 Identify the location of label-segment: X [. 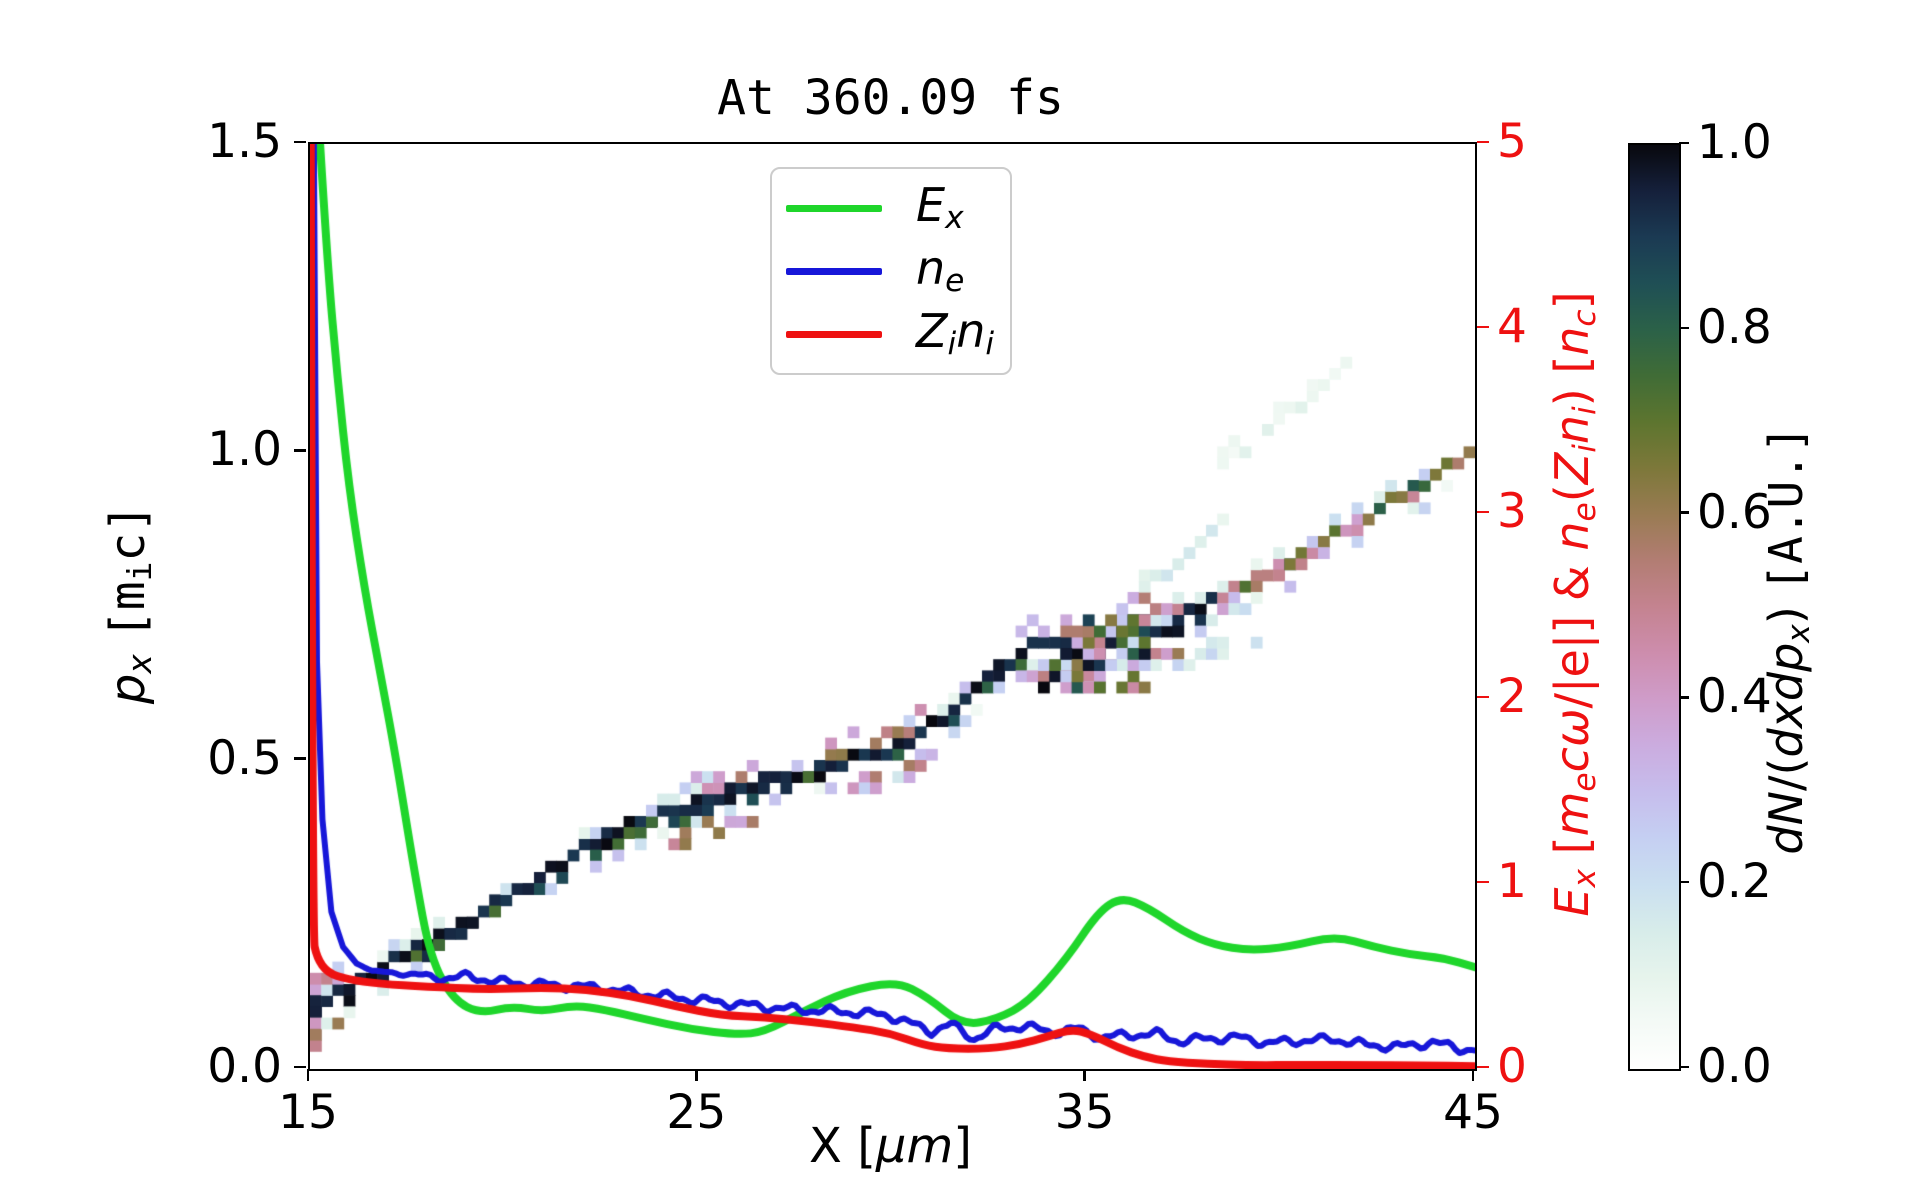
(842, 1146).